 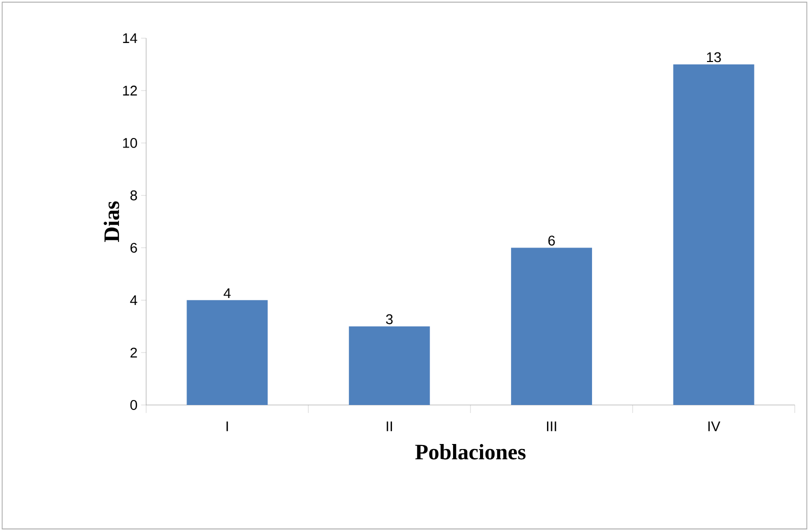 What do you see at coordinates (133, 195) in the screenshot?
I see `y-tick-label: 8` at bounding box center [133, 195].